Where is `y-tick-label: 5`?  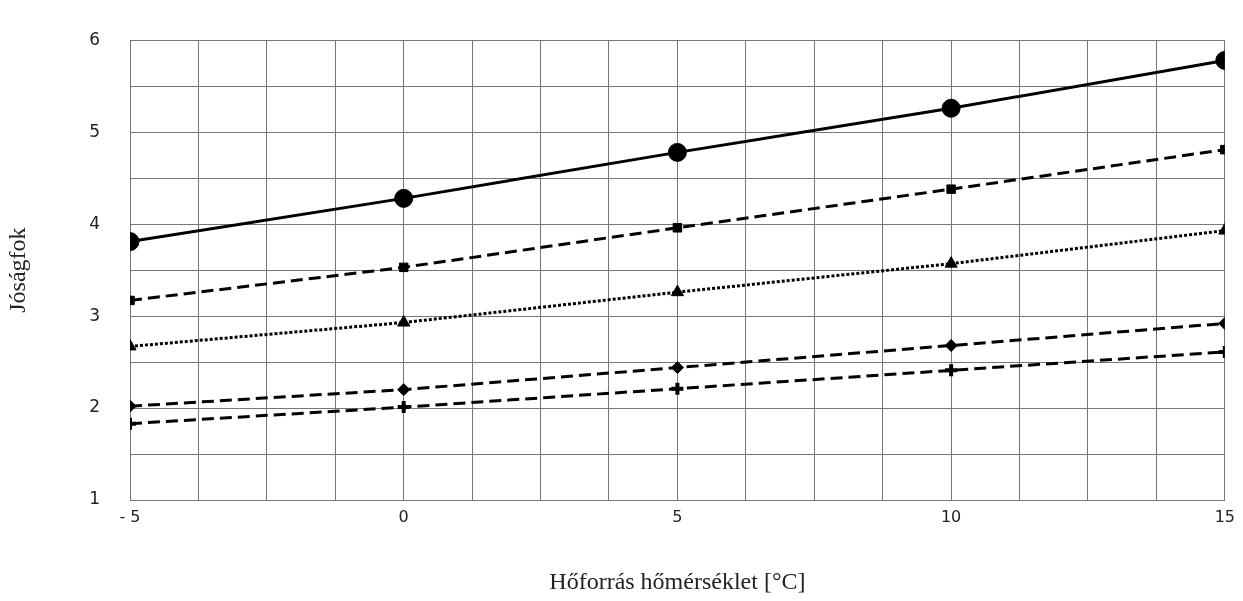 y-tick-label: 5 is located at coordinates (94, 130).